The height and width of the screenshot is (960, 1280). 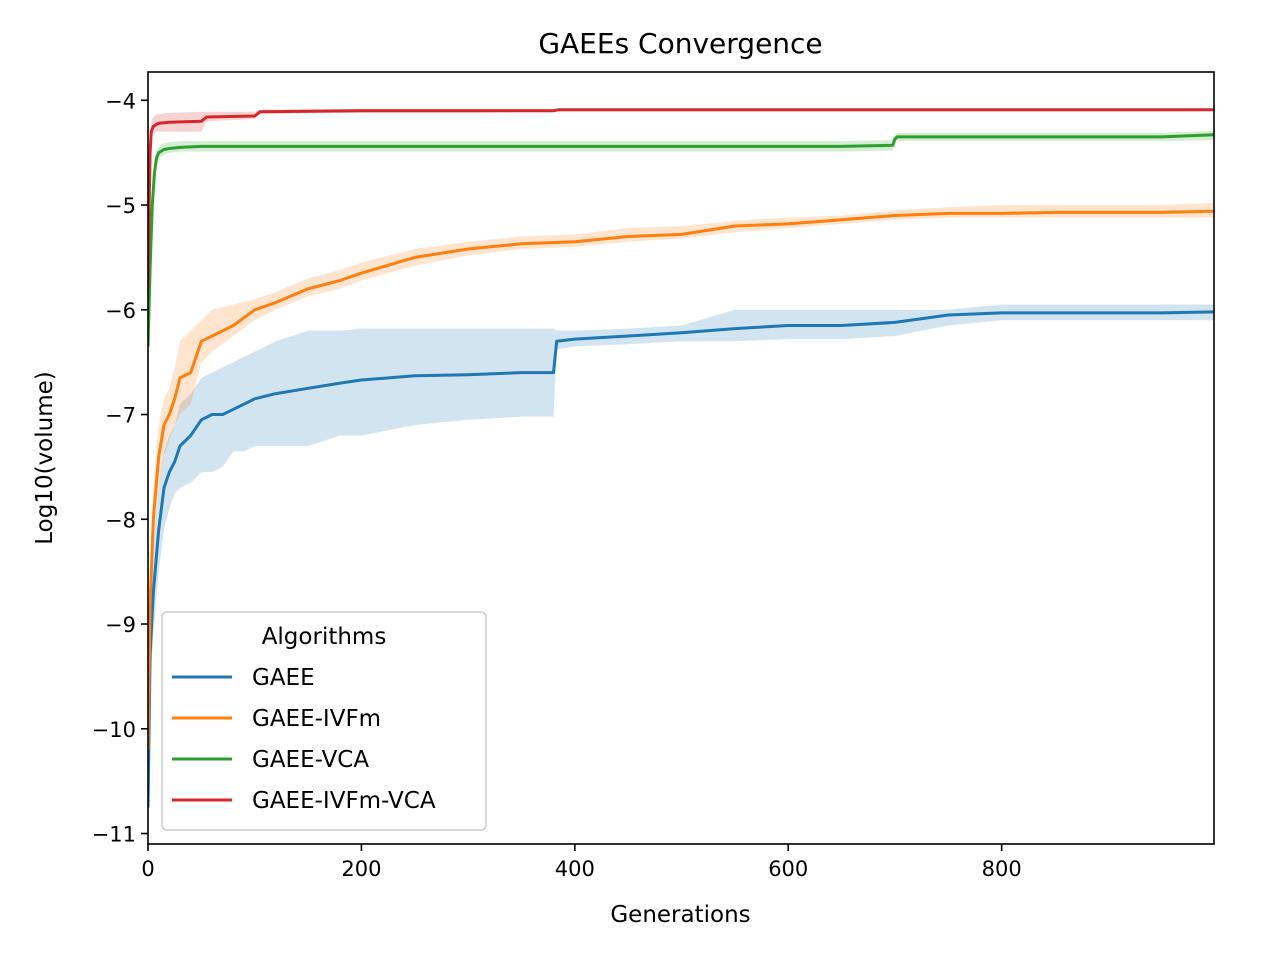 What do you see at coordinates (114, 835) in the screenshot?
I see `y-tick-label: −11` at bounding box center [114, 835].